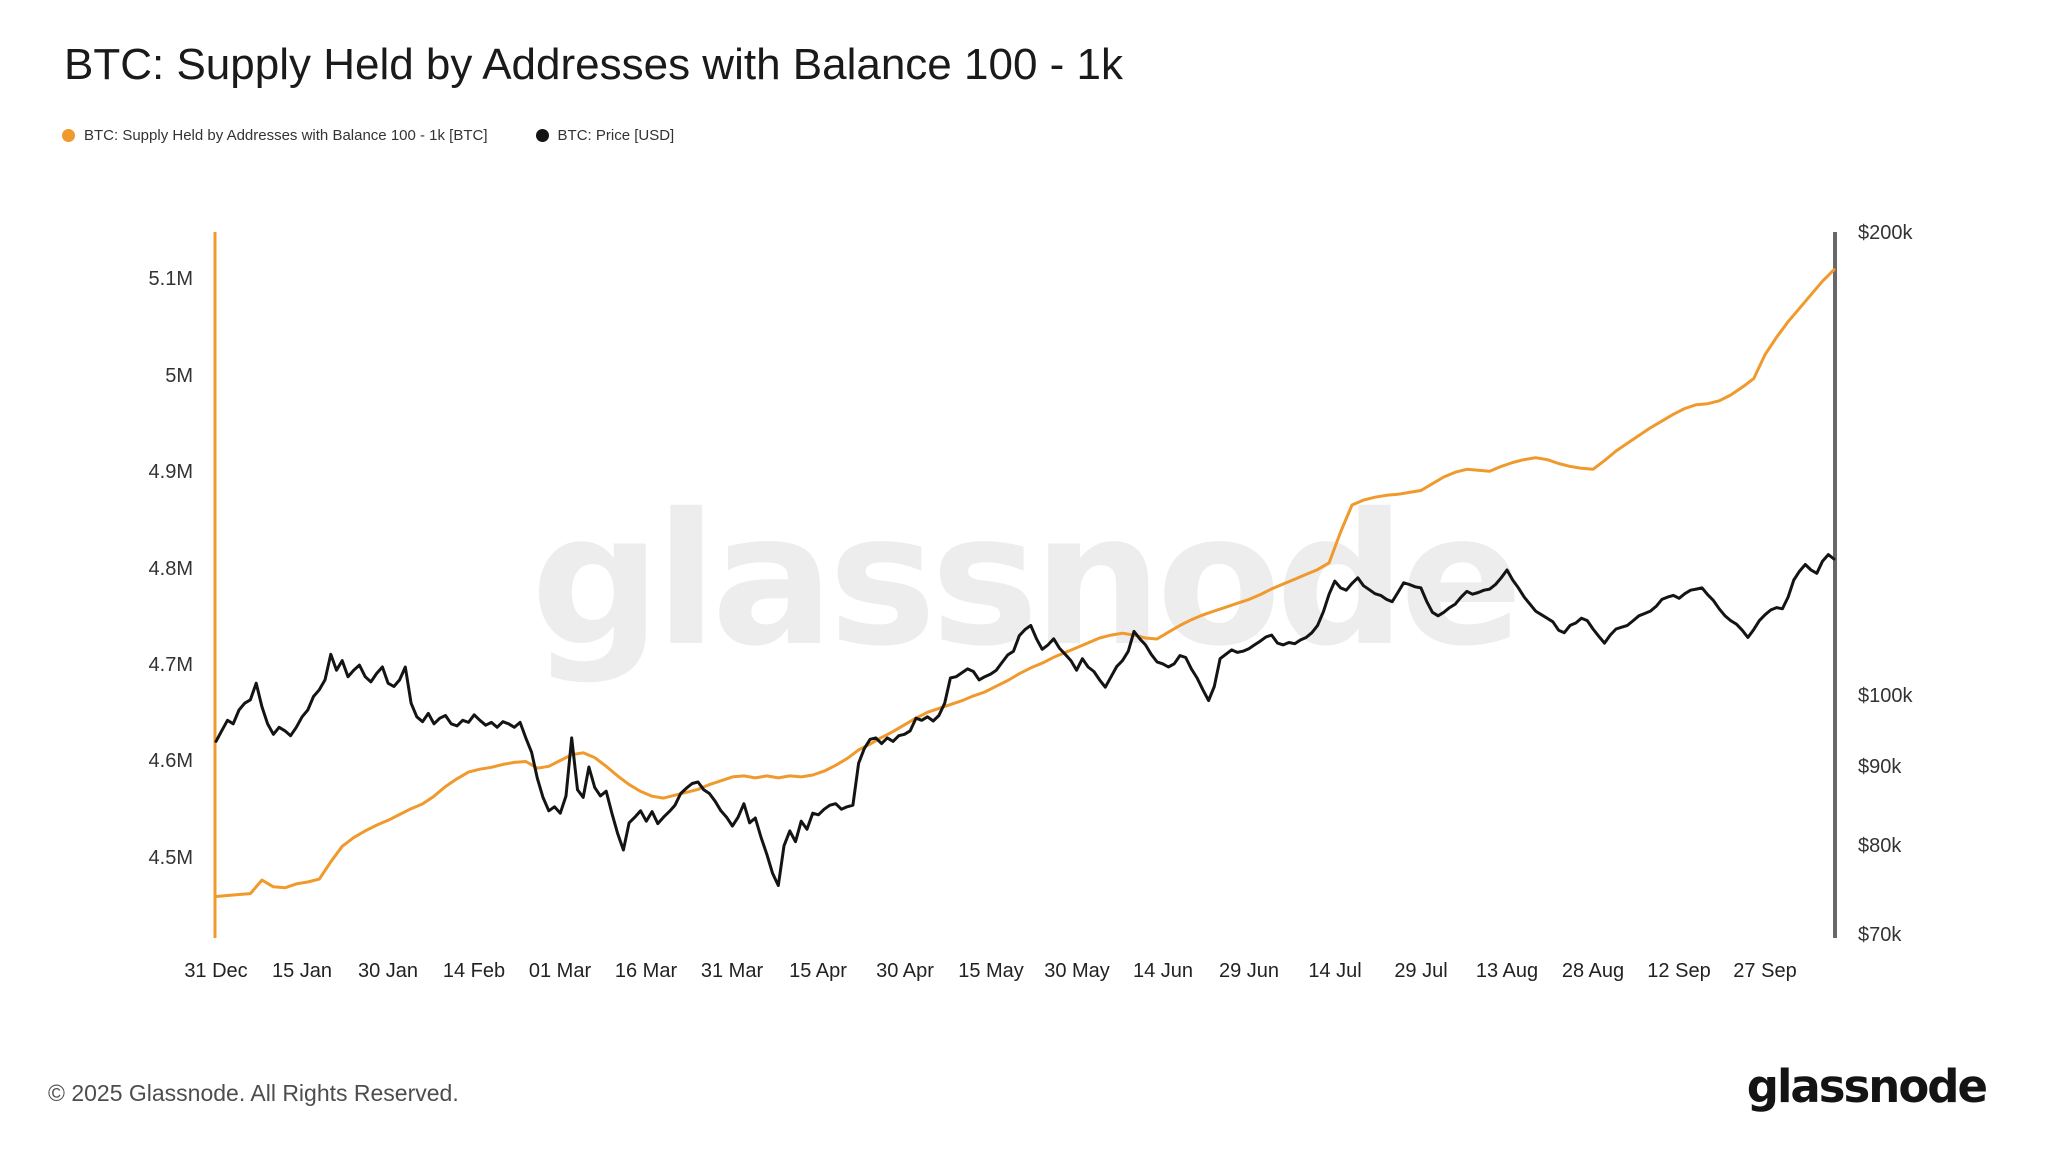 The image size is (2048, 1152). I want to click on x-axis-tick-label: 12 Sep, so click(1679, 971).